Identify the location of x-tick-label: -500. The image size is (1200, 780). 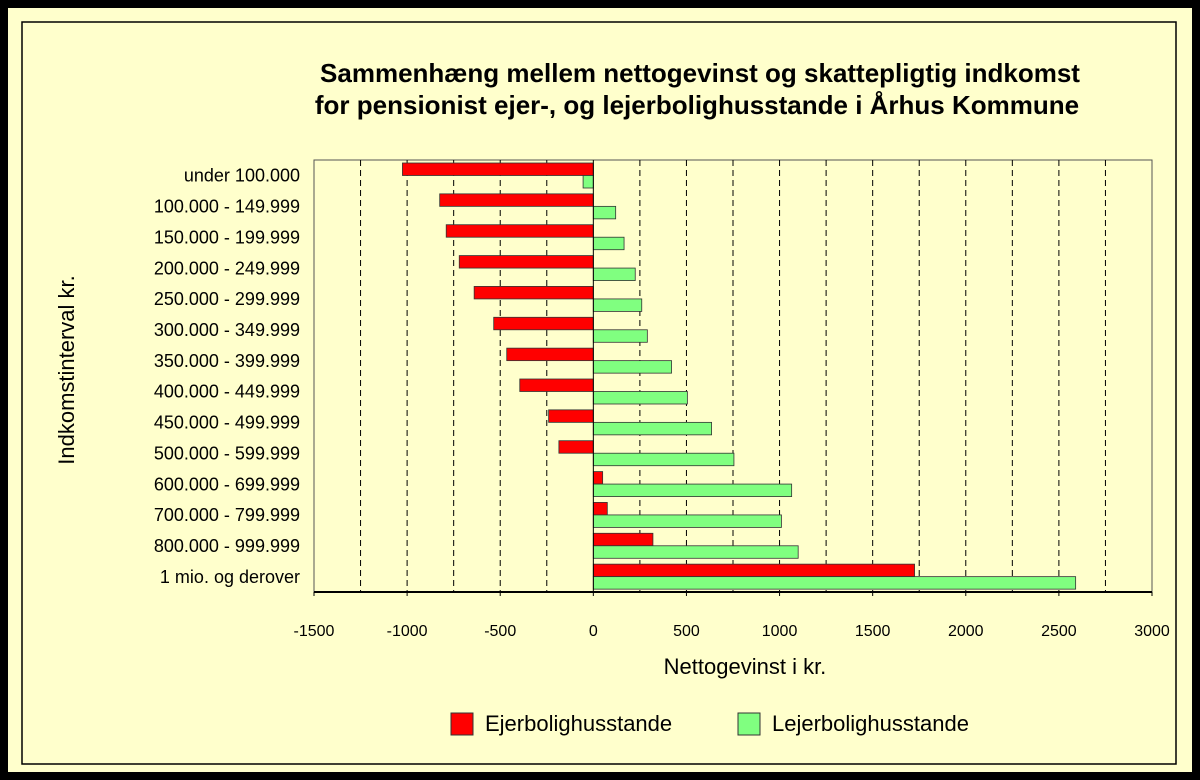
(500, 631).